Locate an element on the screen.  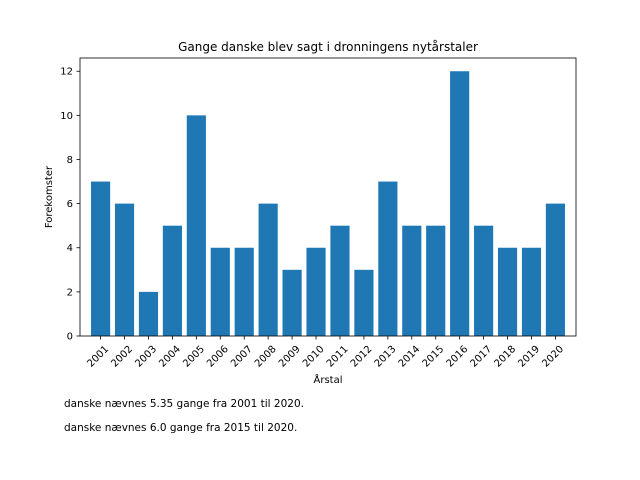
x-tick-label-2005: 2005 is located at coordinates (194, 357).